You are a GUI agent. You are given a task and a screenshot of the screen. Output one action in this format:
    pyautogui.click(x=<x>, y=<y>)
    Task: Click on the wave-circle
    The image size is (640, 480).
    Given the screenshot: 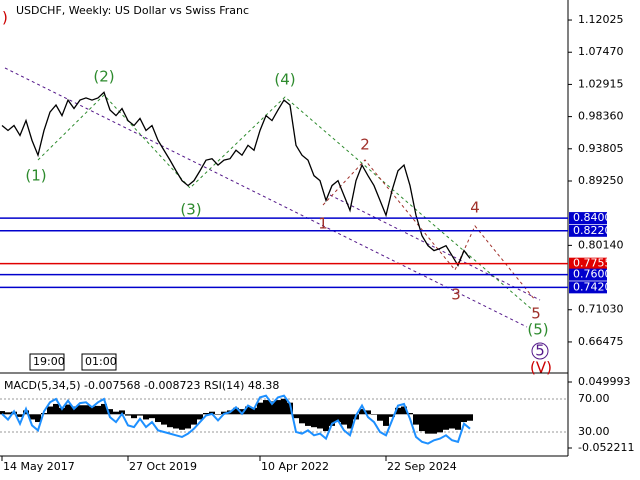 What is the action you would take?
    pyautogui.click(x=540, y=351)
    